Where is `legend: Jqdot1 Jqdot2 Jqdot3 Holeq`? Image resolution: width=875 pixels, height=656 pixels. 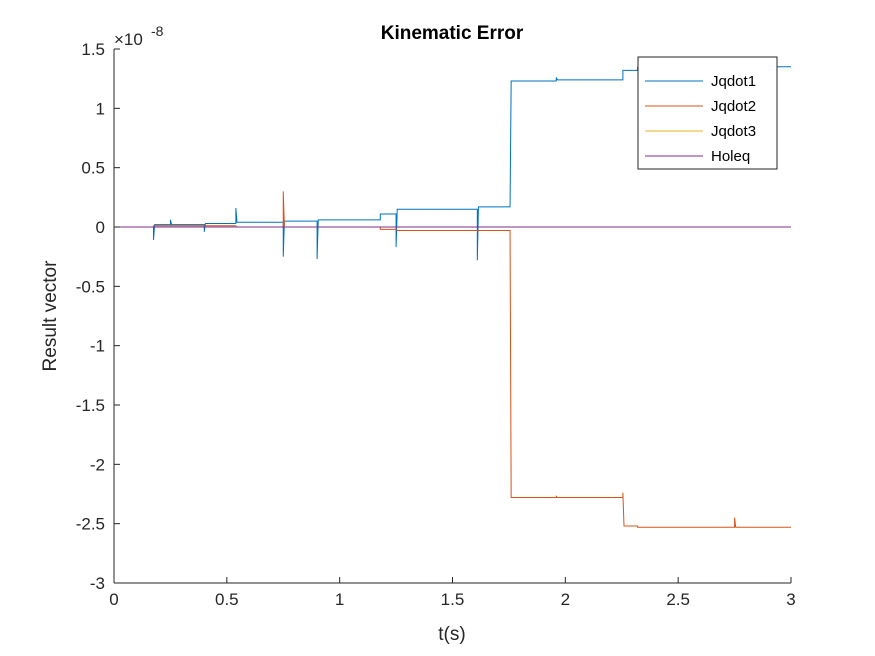
legend: Jqdot1 Jqdot2 Jqdot3 Holeq is located at coordinates (707, 113).